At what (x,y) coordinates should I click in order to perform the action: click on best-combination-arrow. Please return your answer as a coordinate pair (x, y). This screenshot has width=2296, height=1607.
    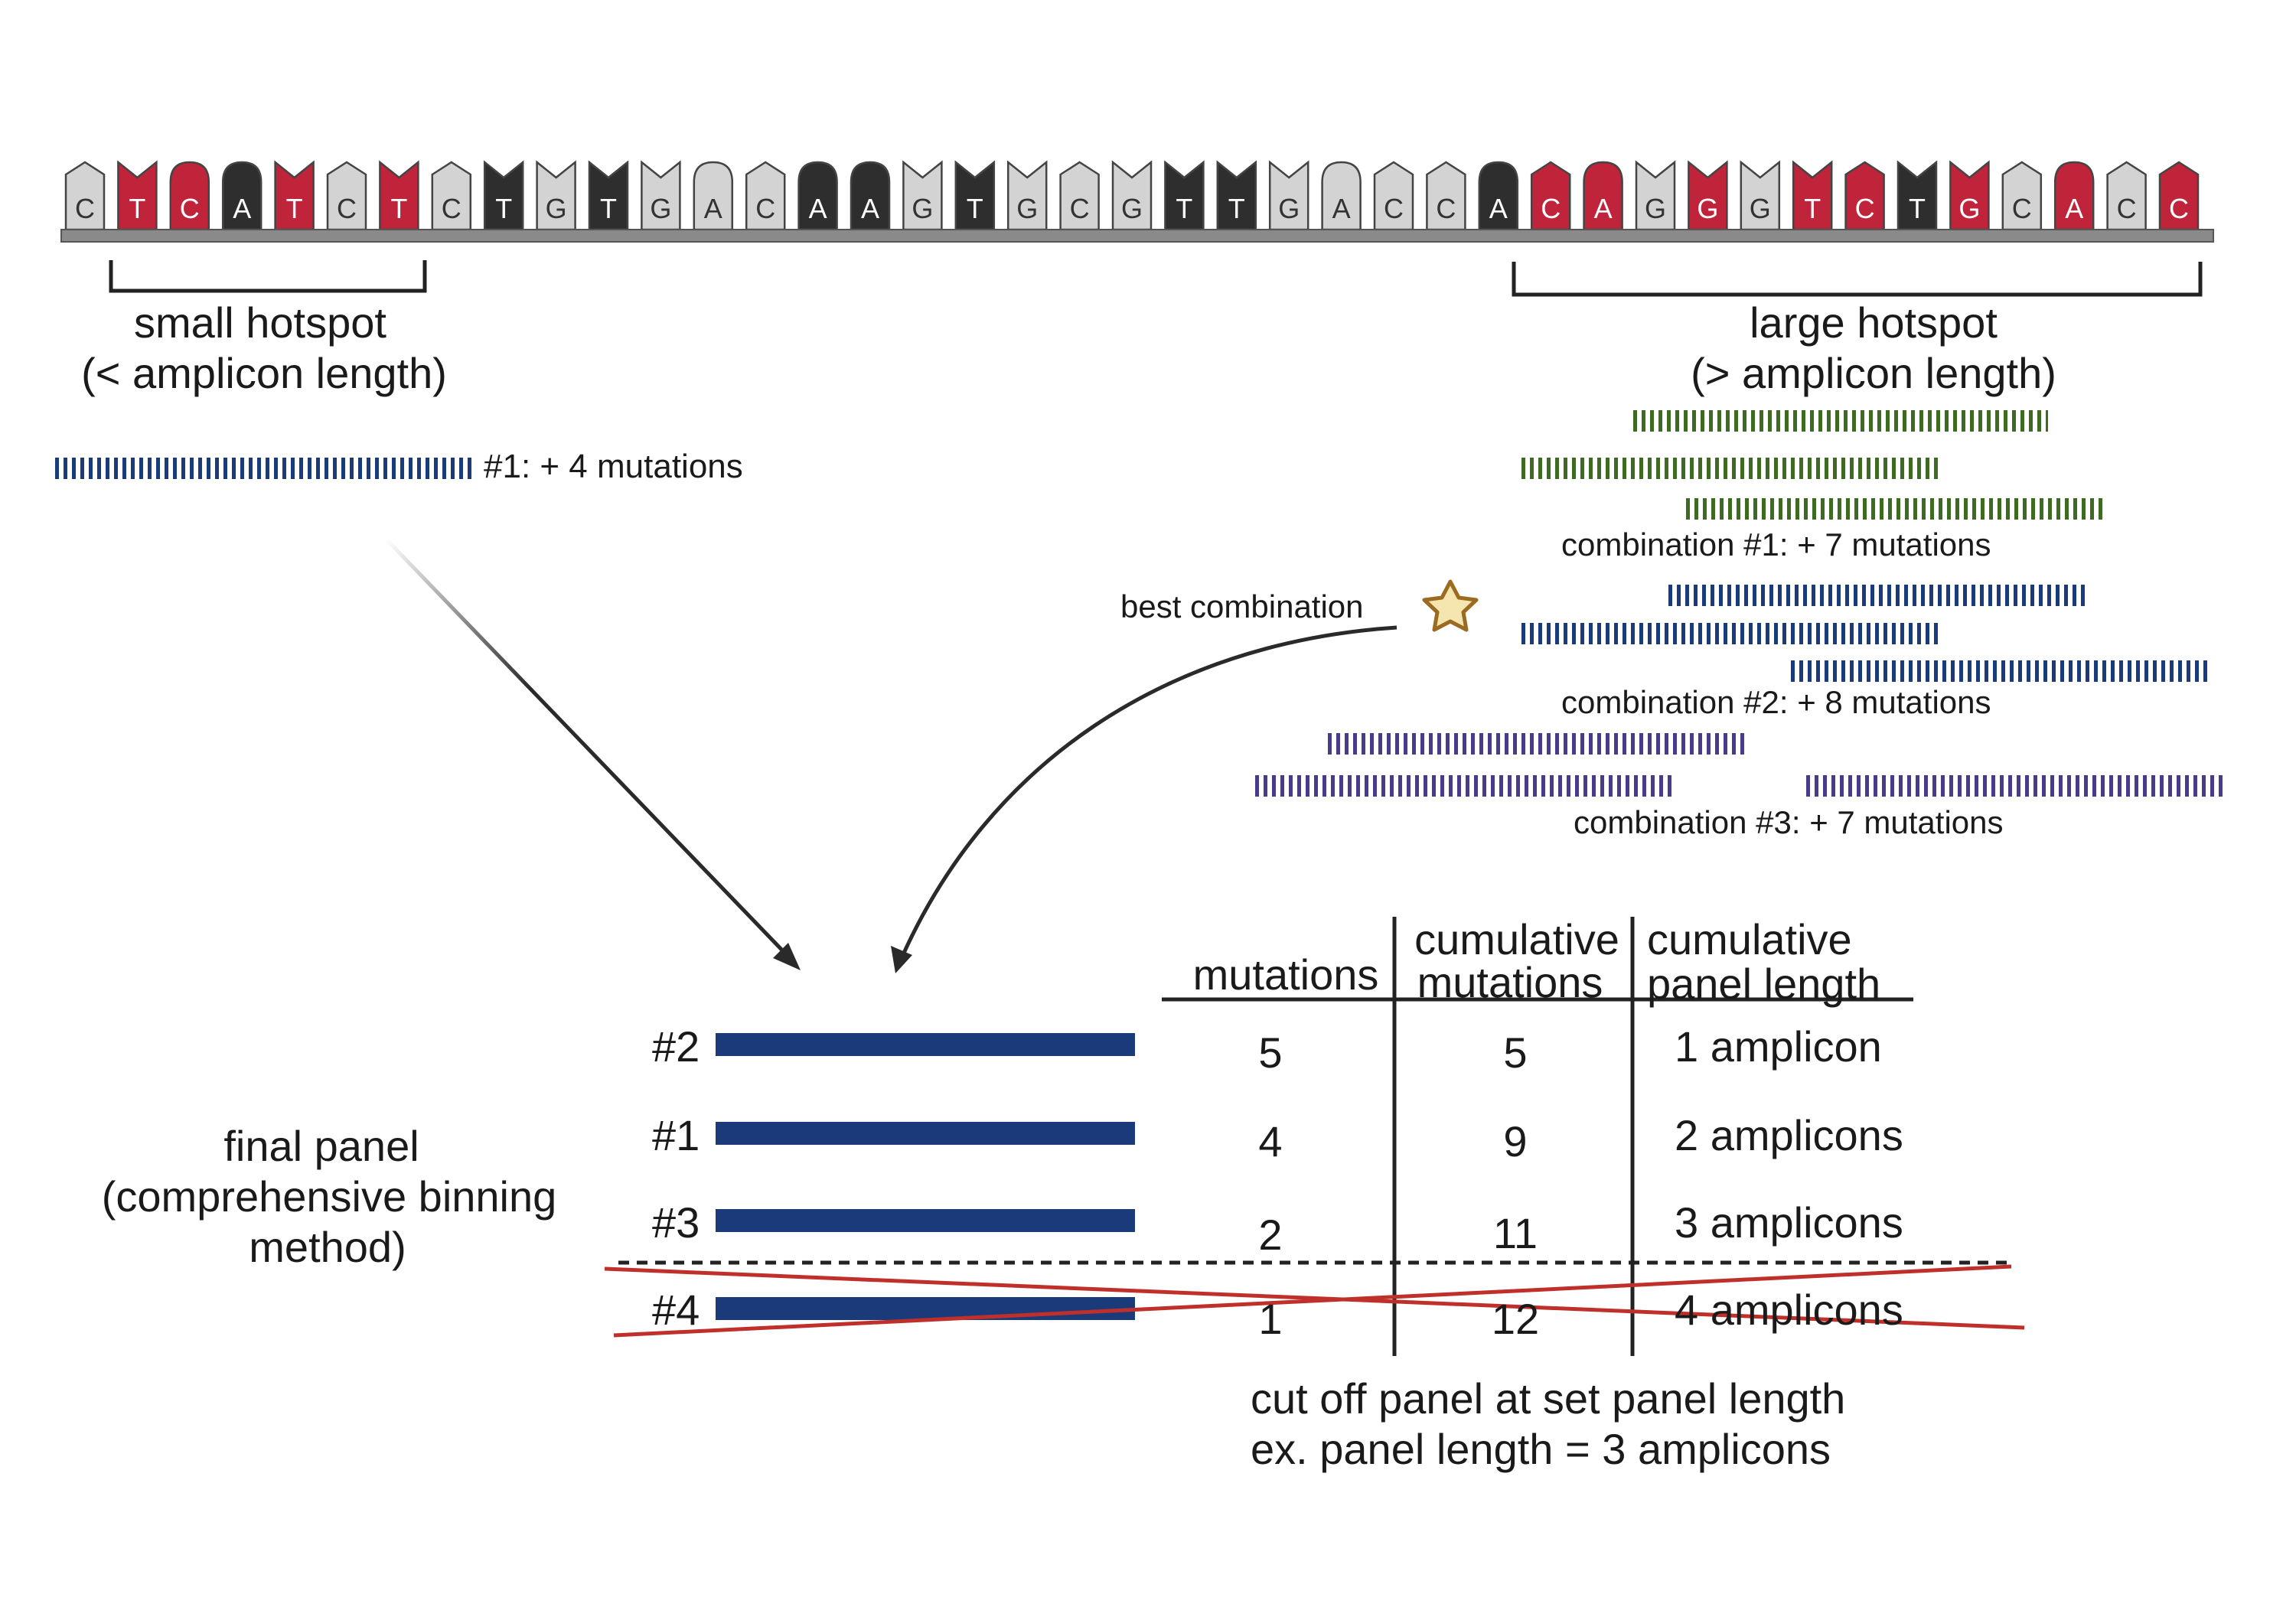
    Looking at the image, I should click on (1144, 799).